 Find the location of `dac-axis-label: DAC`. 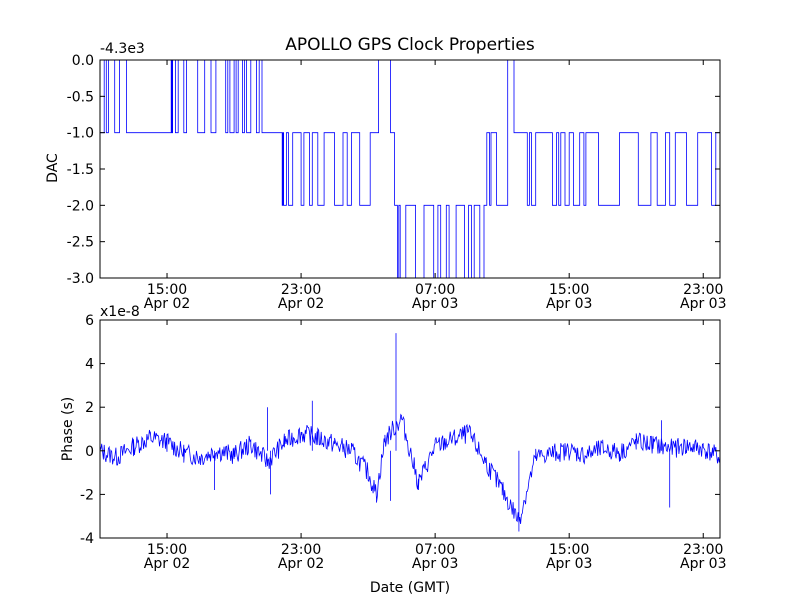

dac-axis-label: DAC is located at coordinates (53, 168).